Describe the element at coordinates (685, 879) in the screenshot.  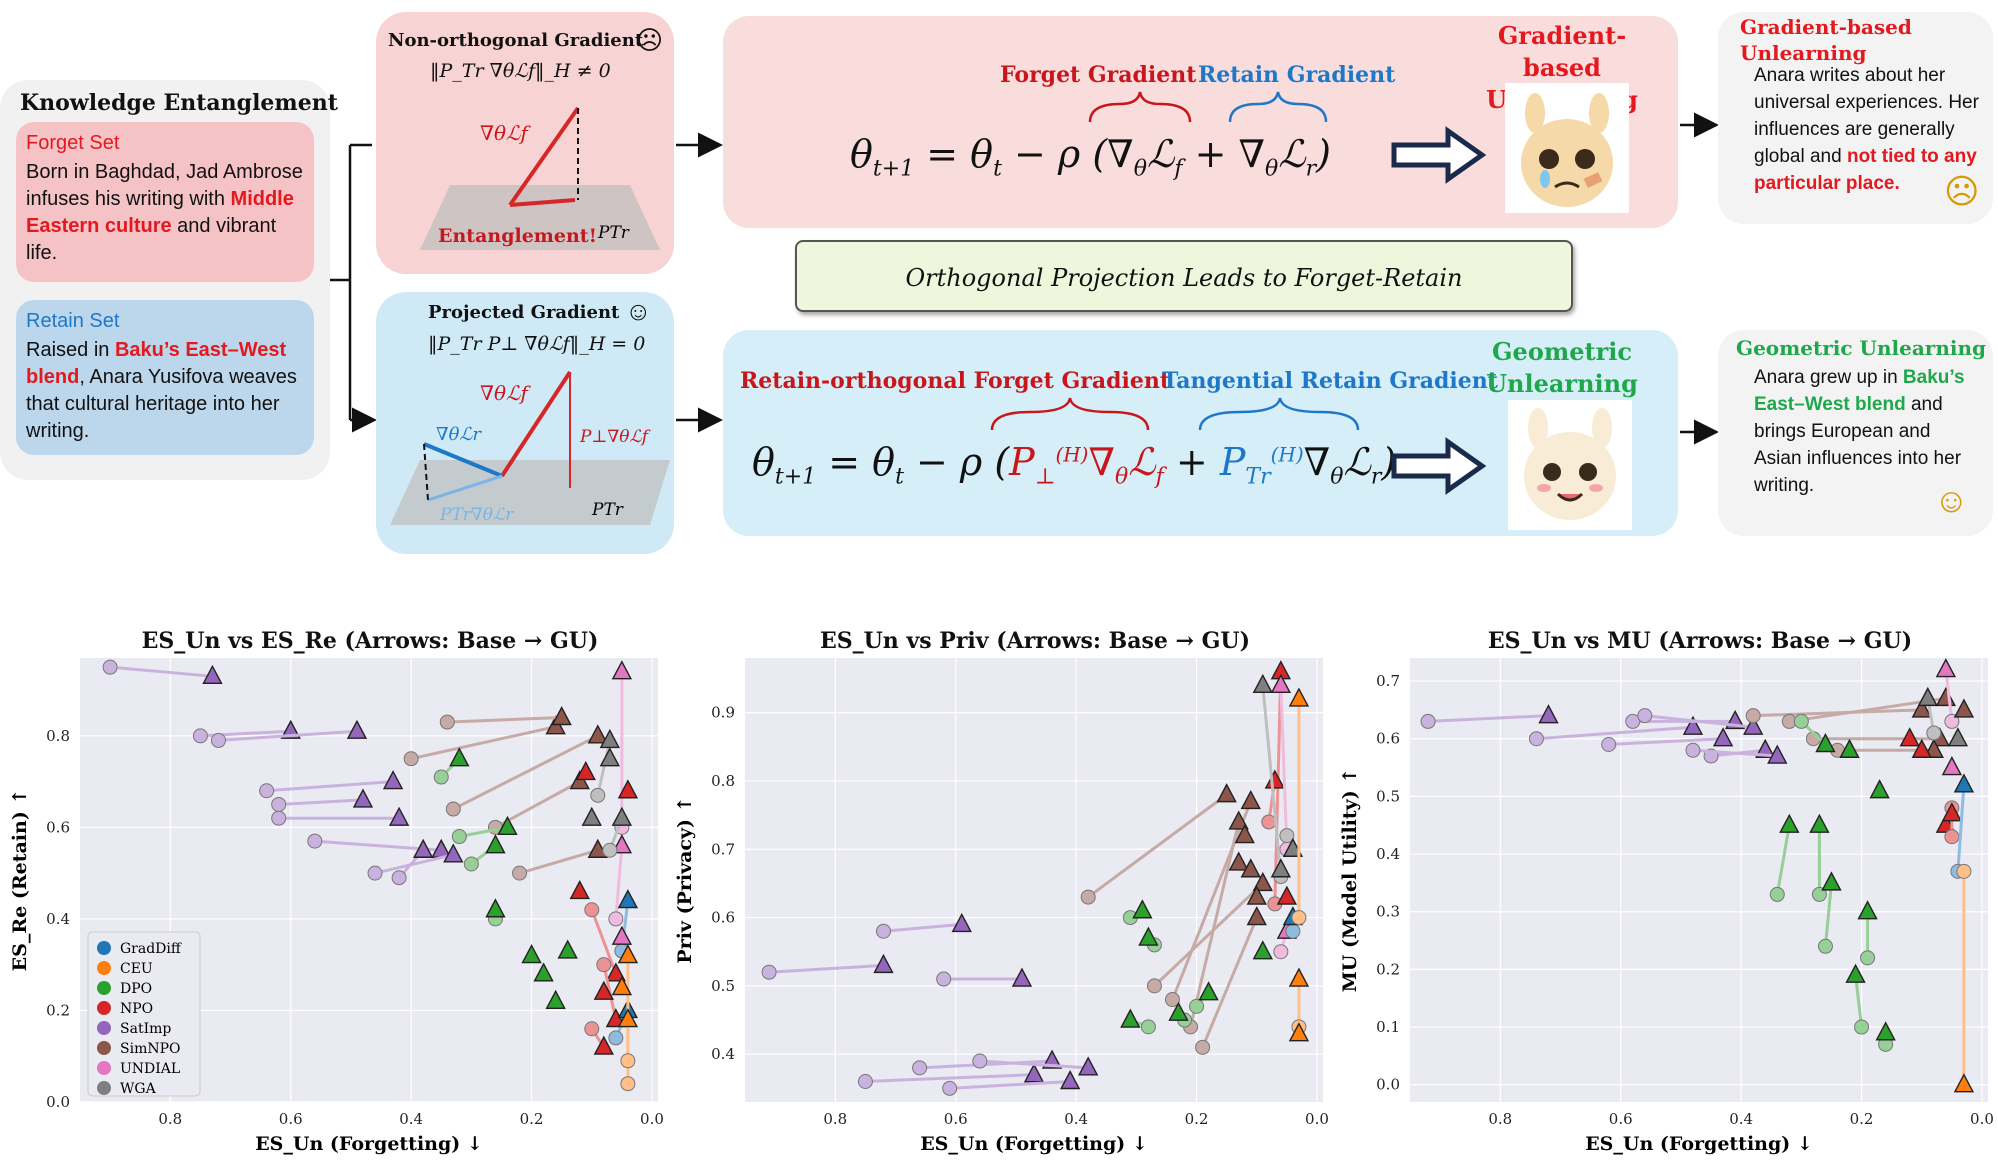
I see `y-axis-label: Priv (Privacy) ↑` at that location.